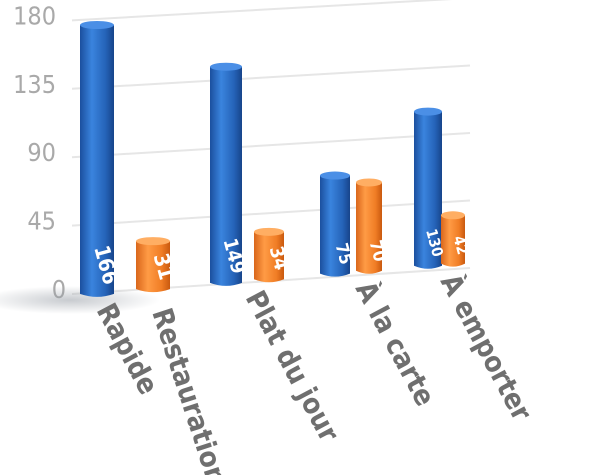 This screenshot has width=589, height=475. What do you see at coordinates (80, 300) in the screenshot?
I see `floor-shadow` at bounding box center [80, 300].